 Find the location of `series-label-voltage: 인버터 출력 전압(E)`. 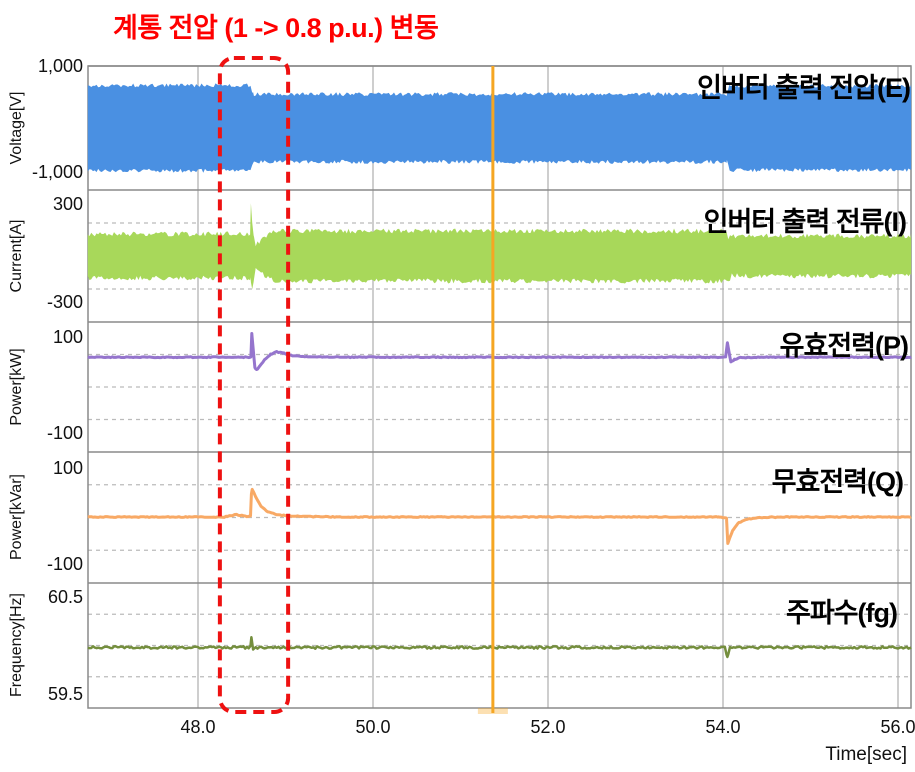

series-label-voltage: 인버터 출력 전압(E) is located at coordinates (804, 88).